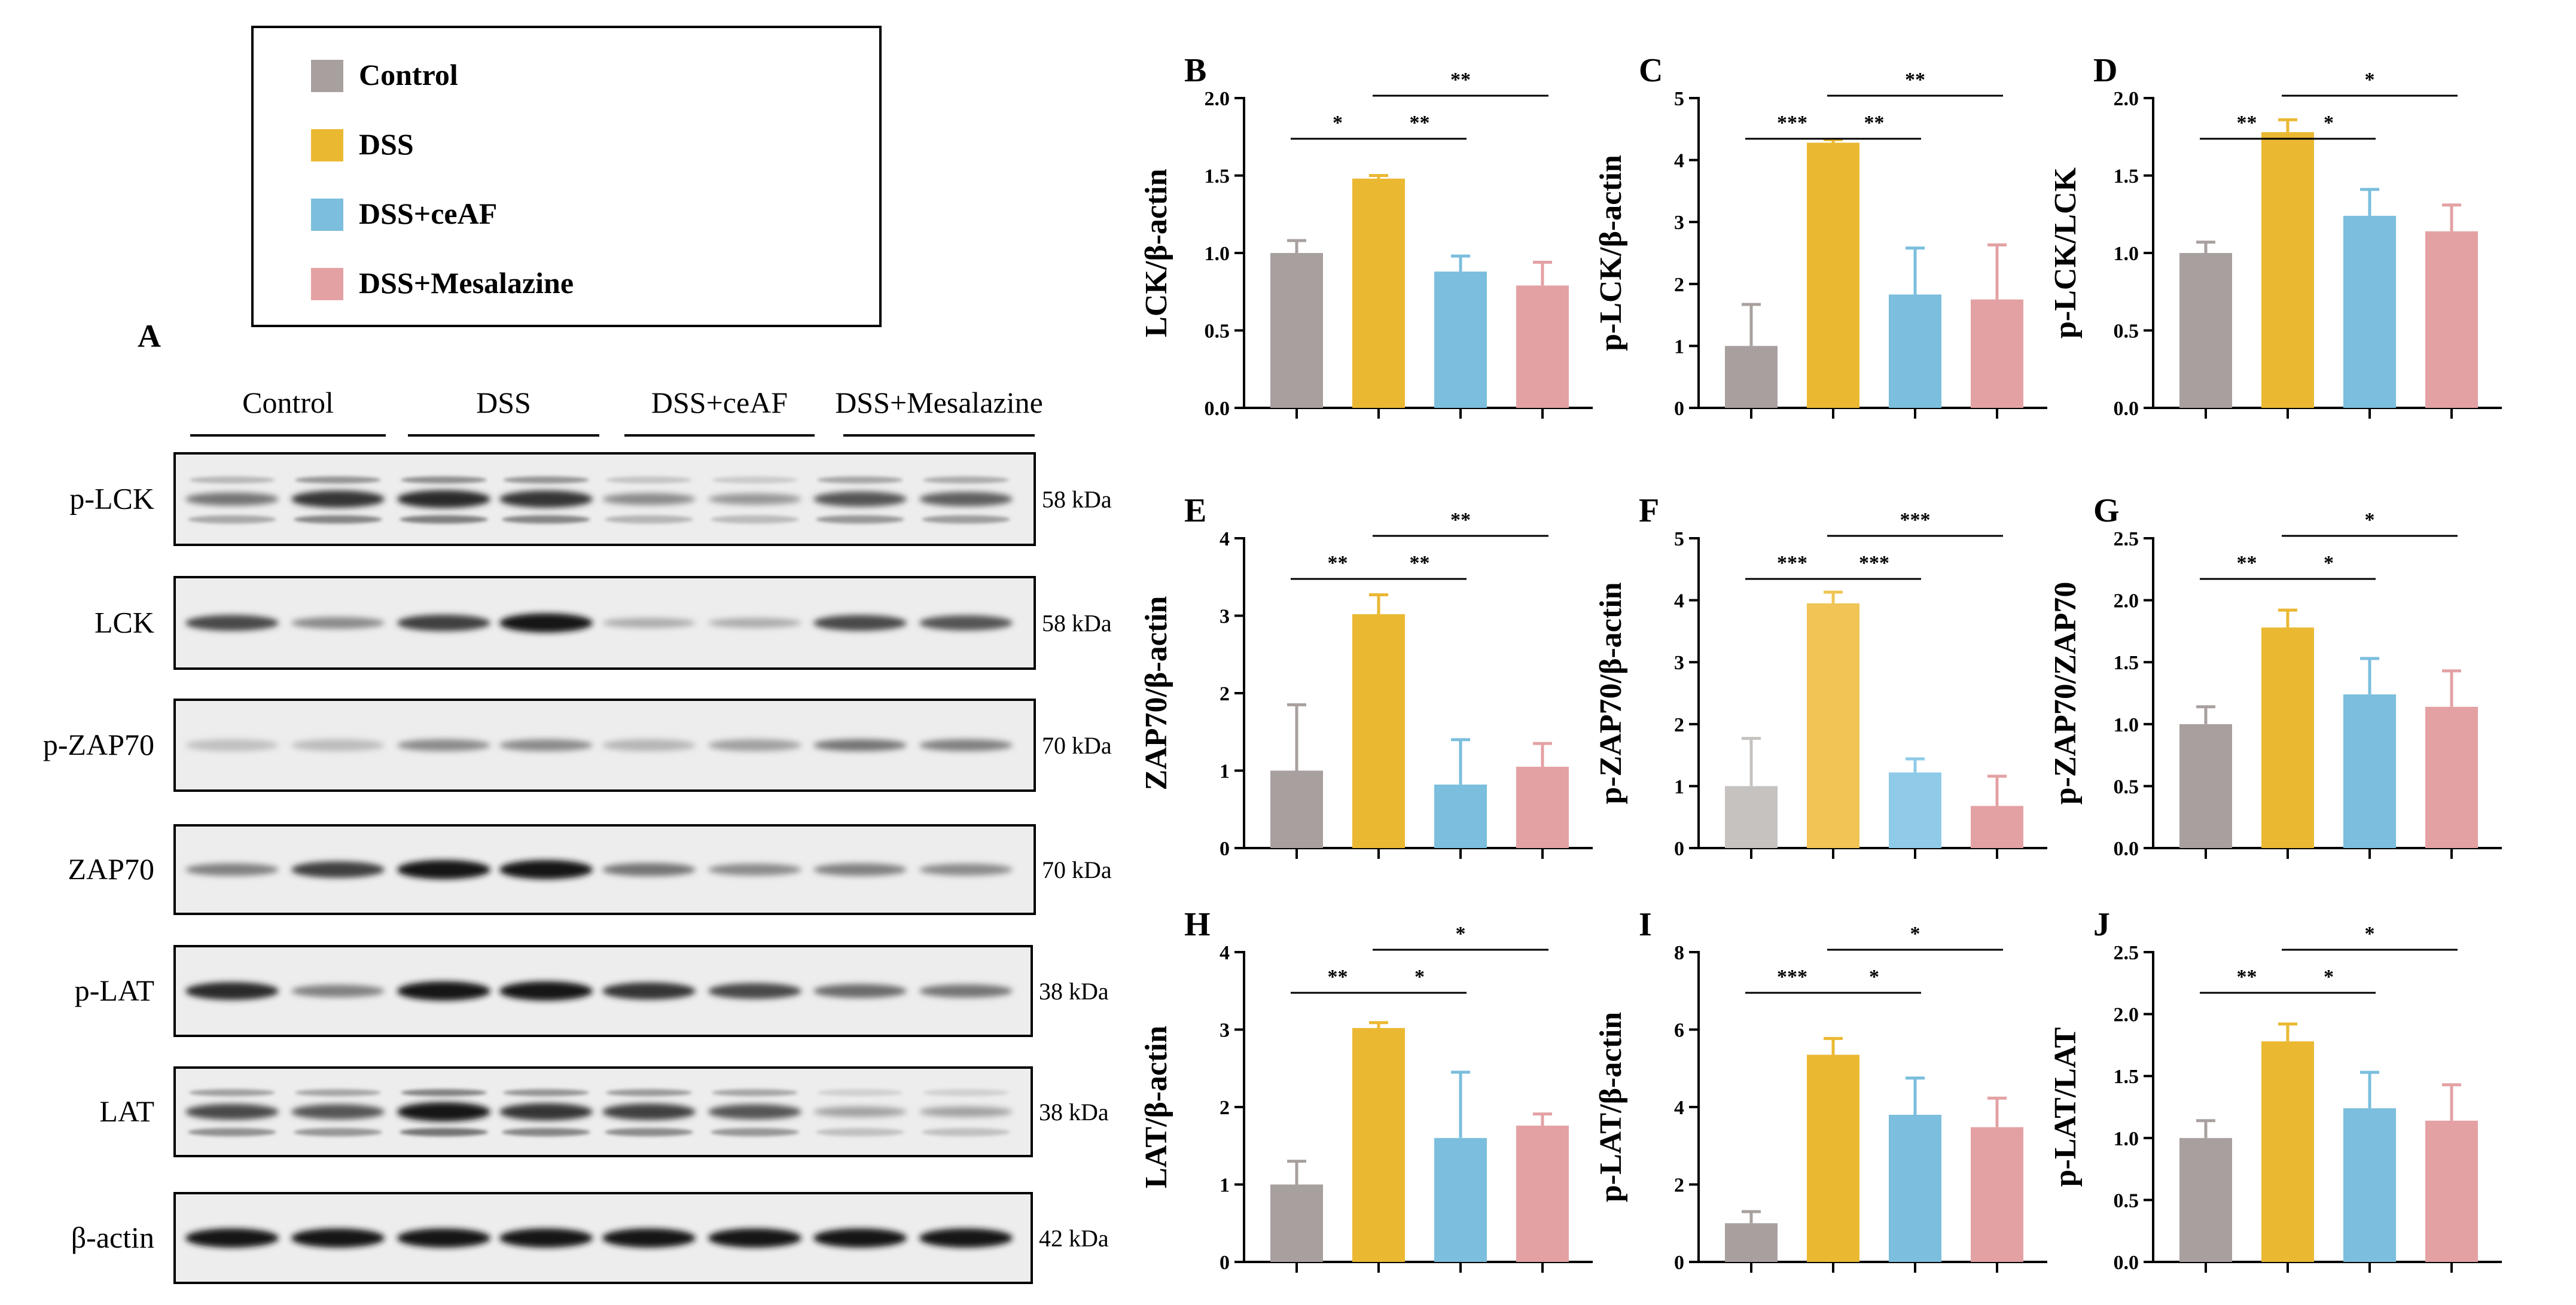 The width and height of the screenshot is (2576, 1305). I want to click on blot-row-zap70: ZAP70 70 kDa, so click(590, 870).